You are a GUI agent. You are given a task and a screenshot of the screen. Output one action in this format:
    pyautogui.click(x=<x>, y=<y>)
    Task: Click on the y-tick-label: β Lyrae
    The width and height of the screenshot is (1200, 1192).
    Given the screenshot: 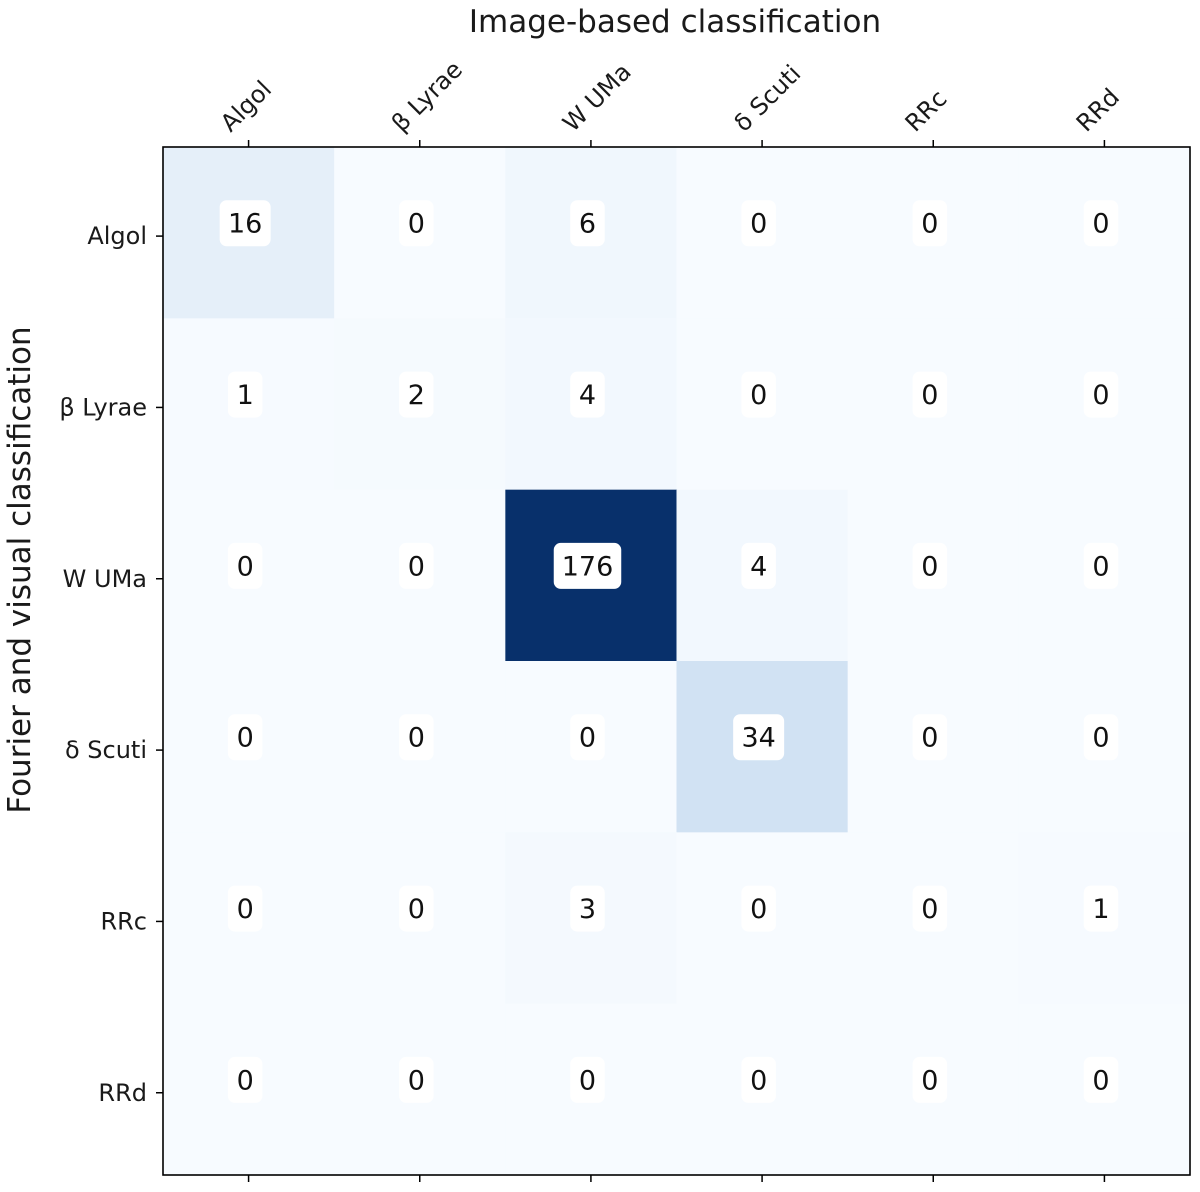 What is the action you would take?
    pyautogui.click(x=103, y=407)
    